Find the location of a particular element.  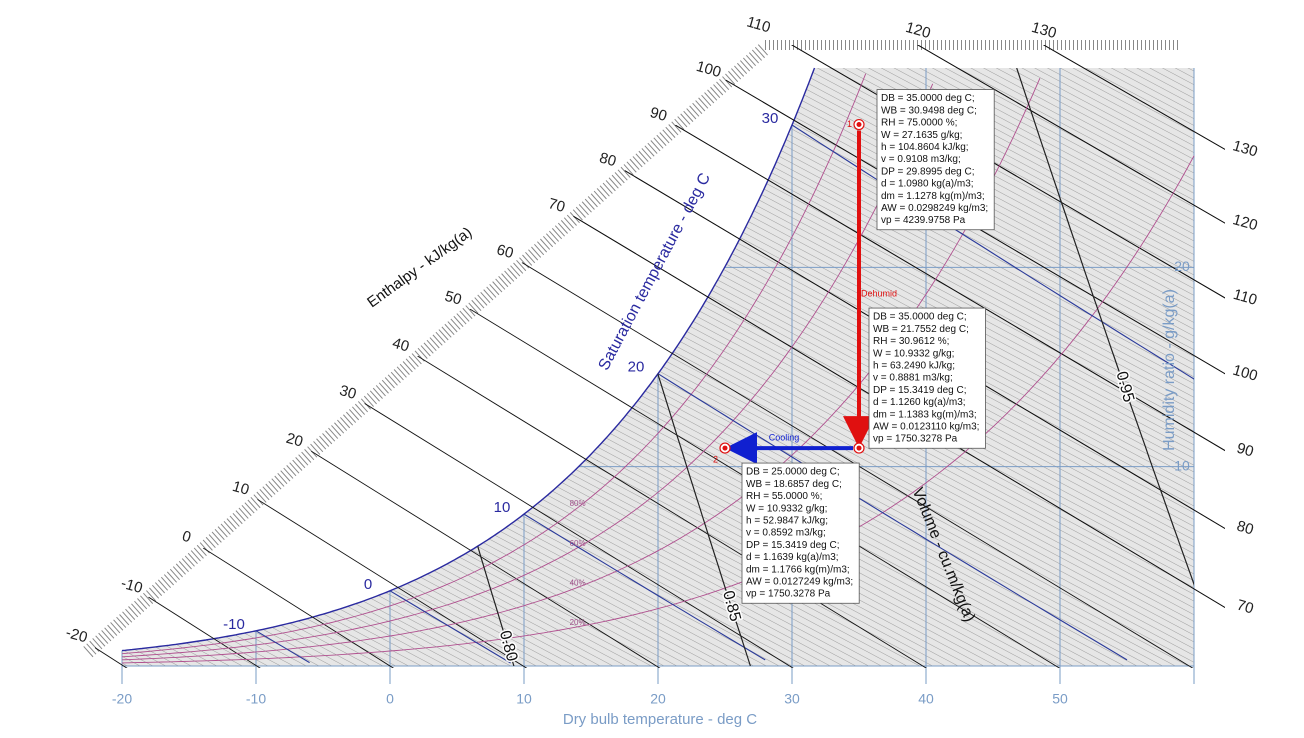

x-tick-label: 30 is located at coordinates (792, 699).